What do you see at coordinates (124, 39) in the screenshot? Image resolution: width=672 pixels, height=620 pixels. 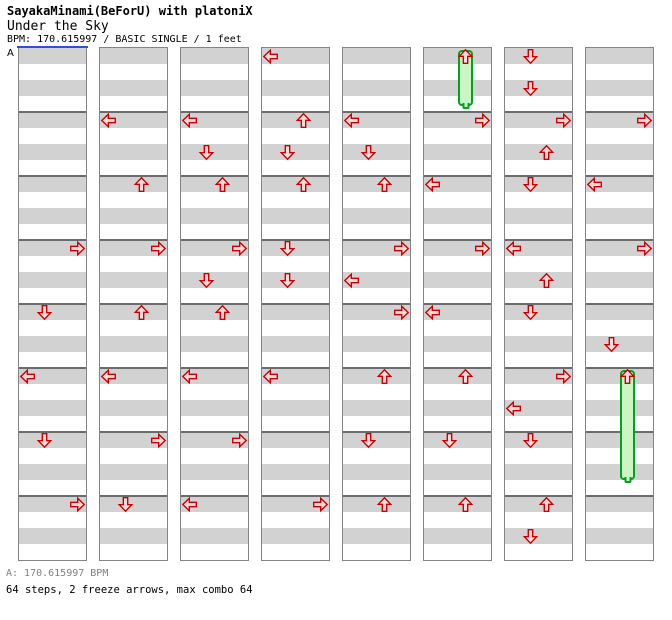 I see `chart-difficulty-info: BPM: 170.615997 / BASIC SINGLE / 1 feet` at bounding box center [124, 39].